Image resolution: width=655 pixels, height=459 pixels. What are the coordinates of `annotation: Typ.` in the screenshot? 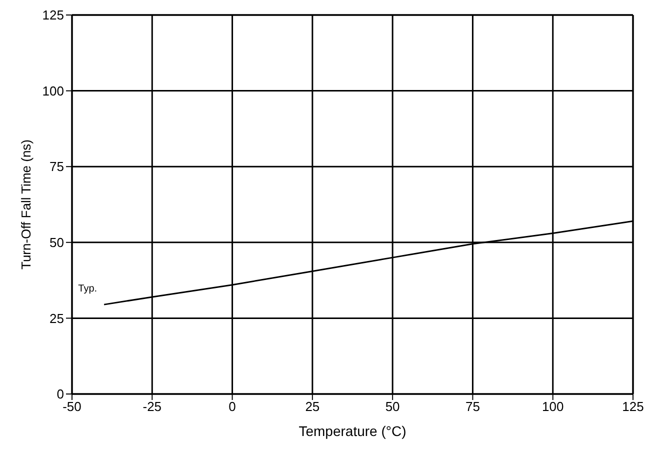 It's located at (88, 289).